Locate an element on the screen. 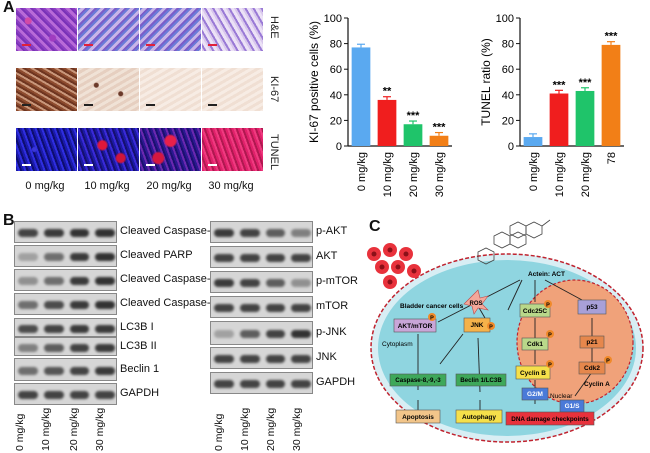 This screenshot has height=453, width=650. g2m-label: G2/M is located at coordinates (535, 394).